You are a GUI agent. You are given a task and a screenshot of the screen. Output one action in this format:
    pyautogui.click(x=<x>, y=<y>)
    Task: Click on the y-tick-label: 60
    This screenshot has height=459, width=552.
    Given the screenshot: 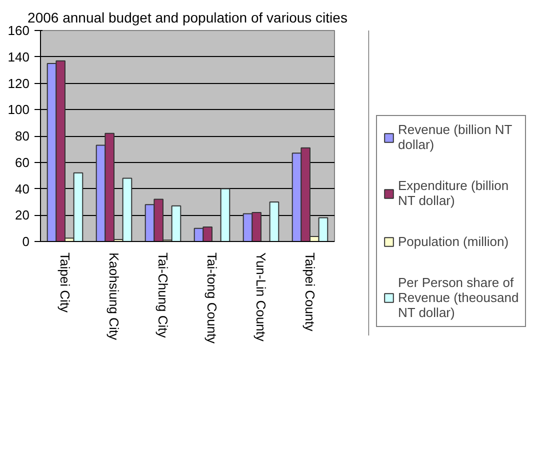 What is the action you would take?
    pyautogui.click(x=22, y=162)
    